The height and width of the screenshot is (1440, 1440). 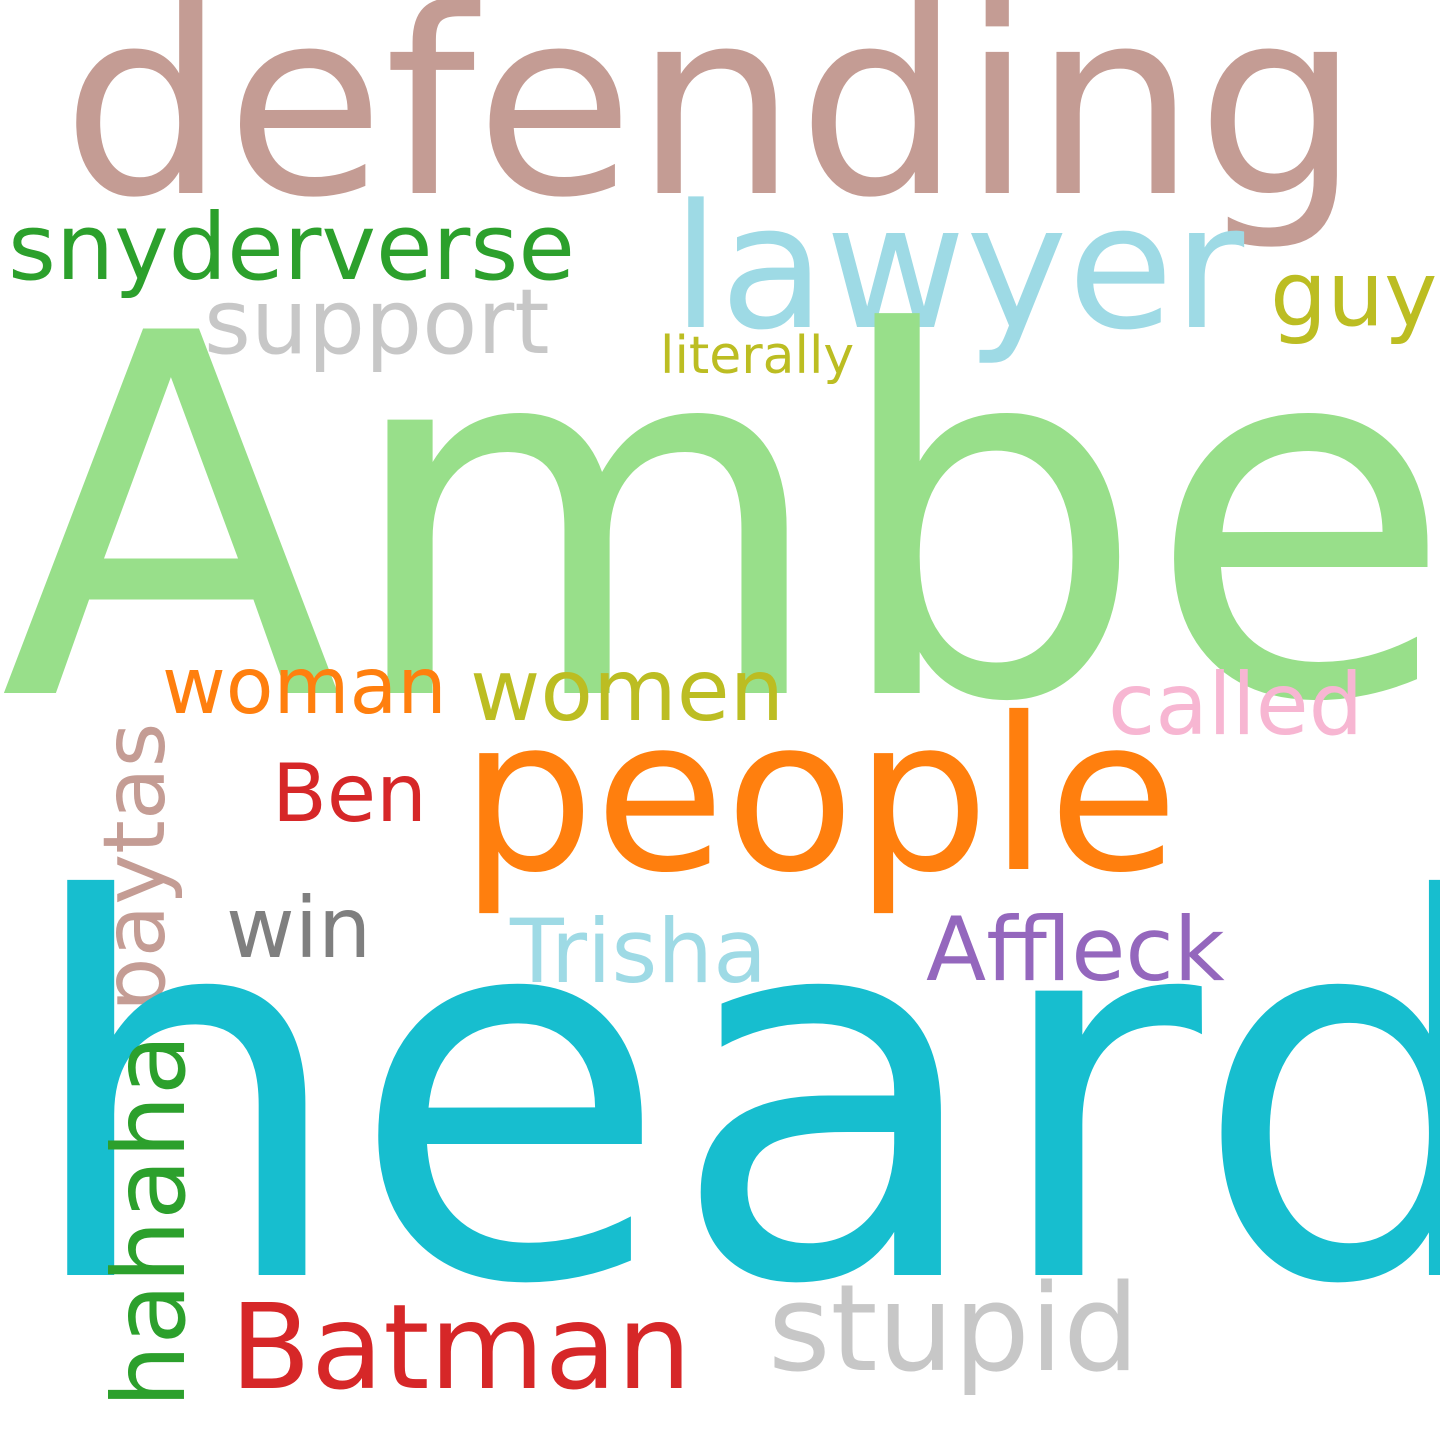 I want to click on word-trisha: Trisha, so click(x=638, y=951).